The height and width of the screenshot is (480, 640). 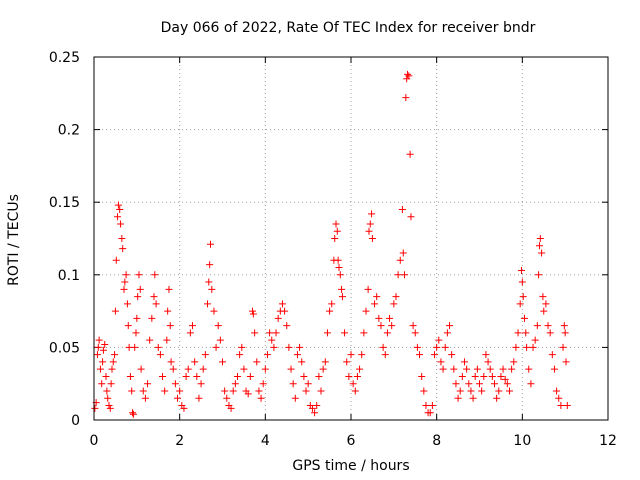 What do you see at coordinates (522, 441) in the screenshot?
I see `x-tick-label: 10` at bounding box center [522, 441].